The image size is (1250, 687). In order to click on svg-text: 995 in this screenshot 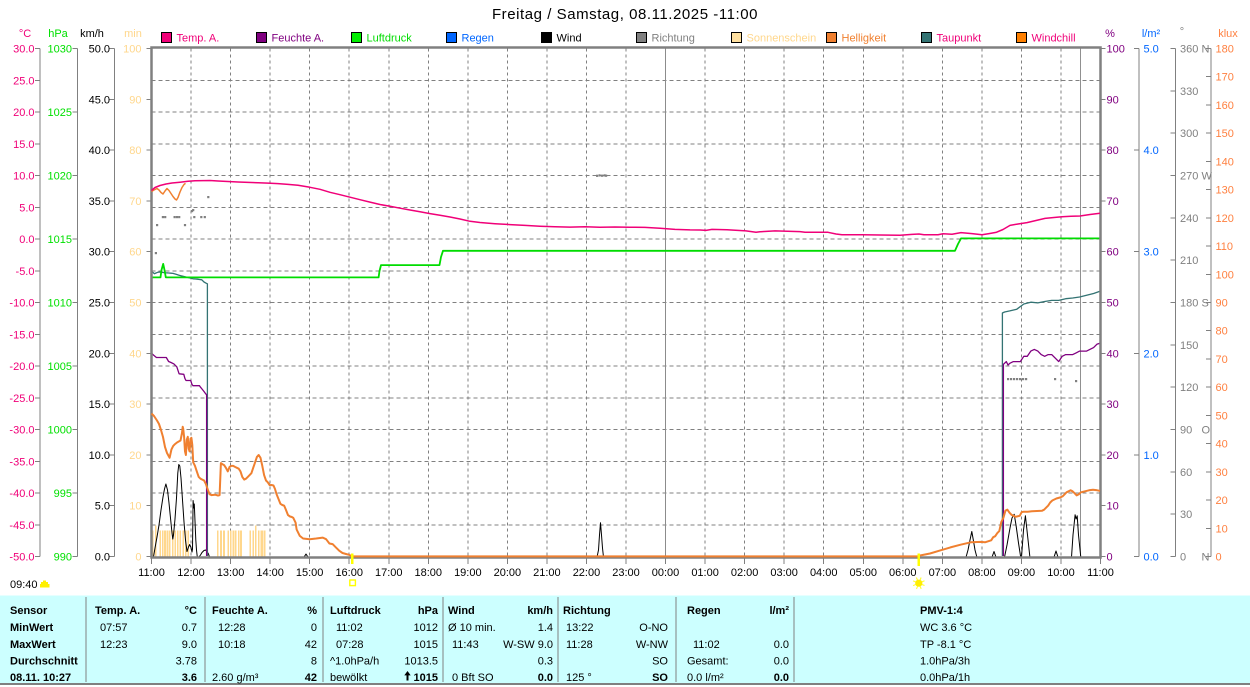, I will do `click(63, 494)`.